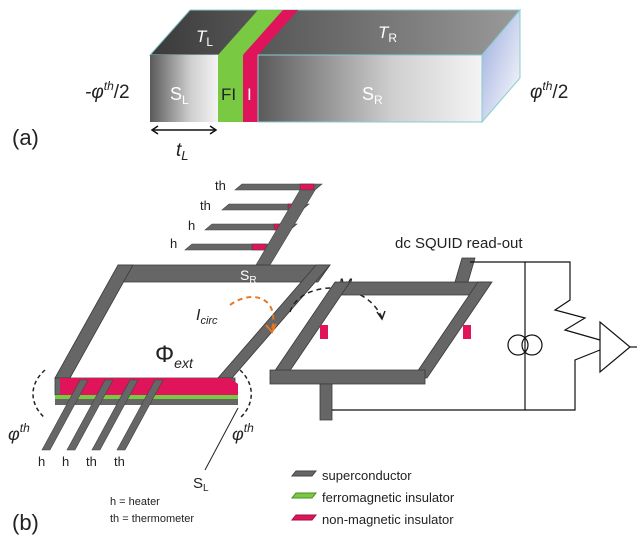 Image resolution: width=637 pixels, height=539 pixels. Describe the element at coordinates (459, 243) in the screenshot. I see `readout-title: dc SQUID read-out` at that location.